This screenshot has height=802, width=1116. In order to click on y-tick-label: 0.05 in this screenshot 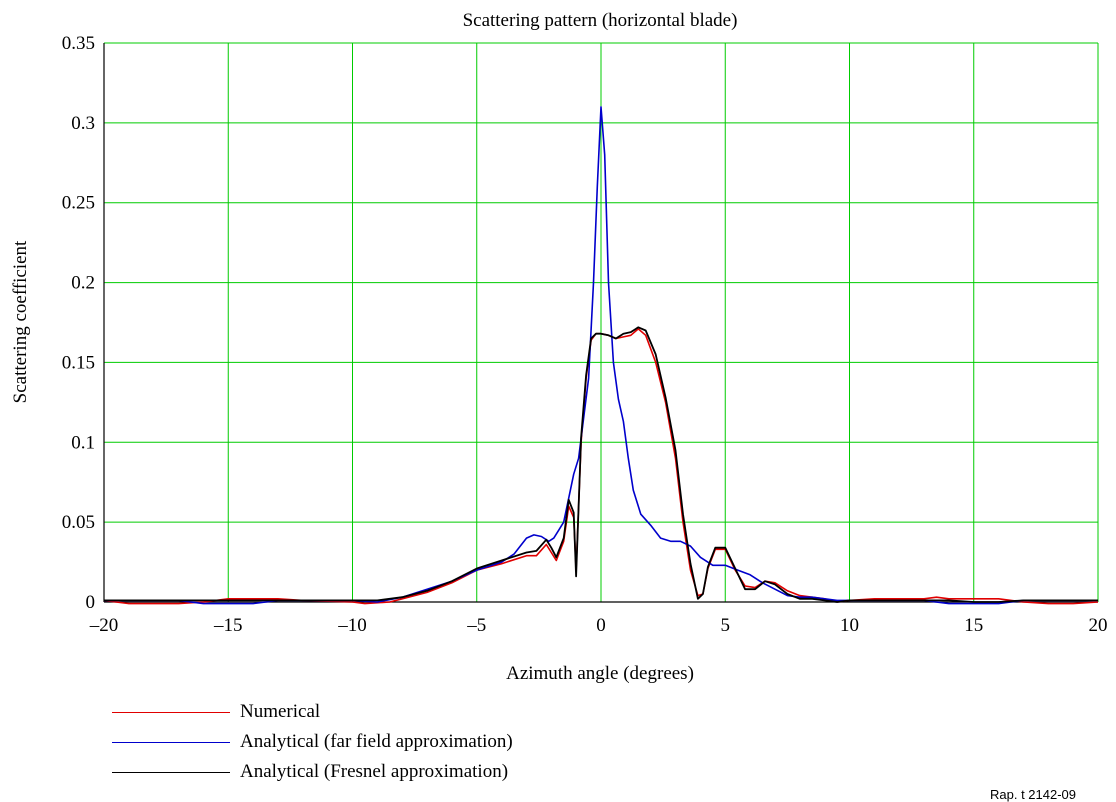, I will do `click(78, 522)`.